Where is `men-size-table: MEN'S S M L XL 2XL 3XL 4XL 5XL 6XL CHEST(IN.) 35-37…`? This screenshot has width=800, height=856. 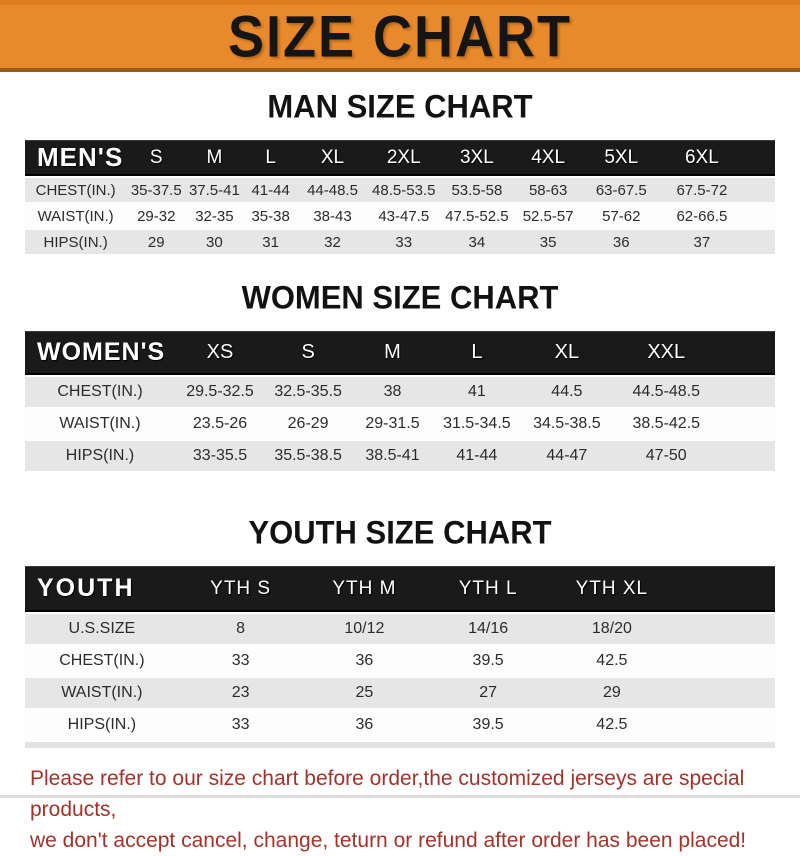 men-size-table: MEN'S S M L XL 2XL 3XL 4XL 5XL 6XL CHEST(IN.) 35-37… is located at coordinates (400, 197).